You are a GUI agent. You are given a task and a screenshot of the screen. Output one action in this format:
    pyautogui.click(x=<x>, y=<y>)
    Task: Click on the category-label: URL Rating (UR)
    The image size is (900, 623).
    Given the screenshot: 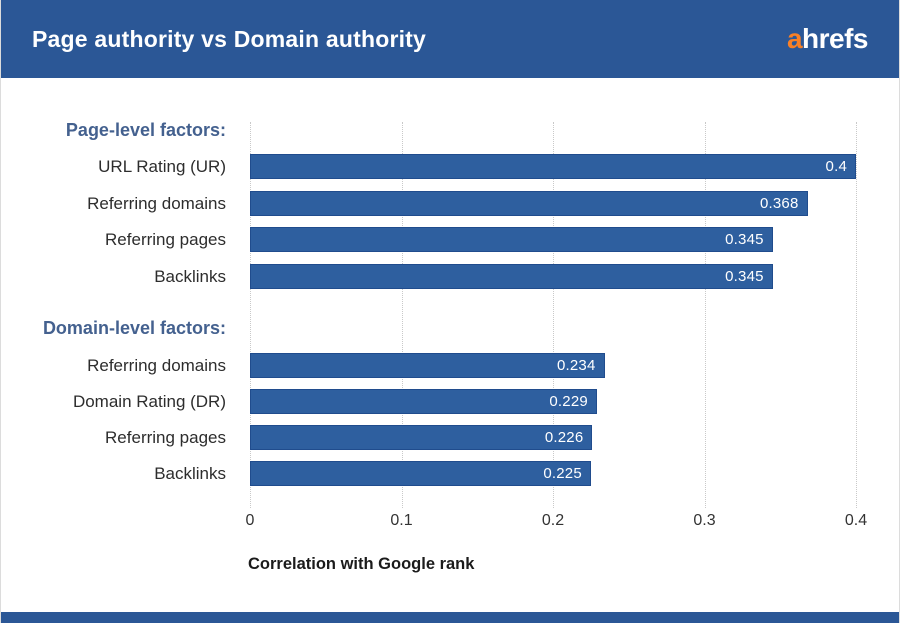 What is the action you would take?
    pyautogui.click(x=162, y=166)
    